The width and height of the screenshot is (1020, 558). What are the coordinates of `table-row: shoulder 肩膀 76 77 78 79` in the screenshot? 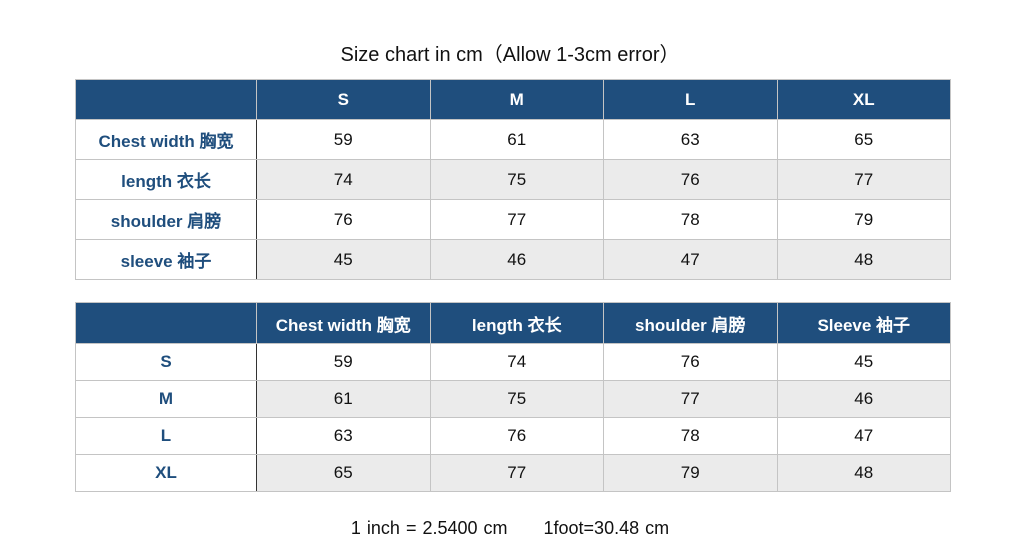 It's located at (513, 219).